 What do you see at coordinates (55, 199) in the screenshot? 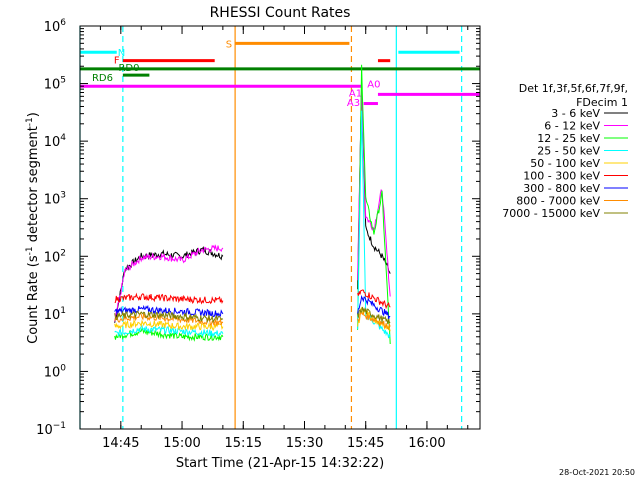
I see `y-tick-label: 10³` at bounding box center [55, 199].